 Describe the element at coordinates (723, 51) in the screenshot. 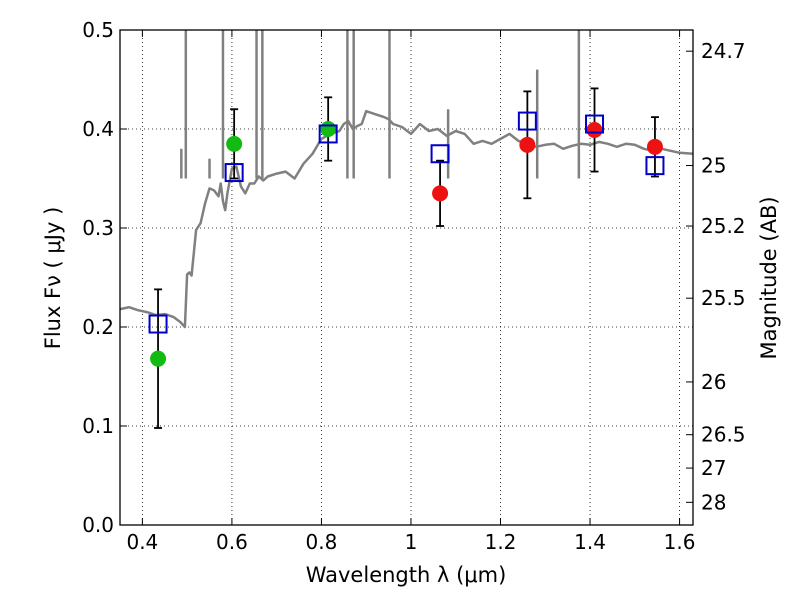

I see `y2-tick-label: 24.7` at that location.